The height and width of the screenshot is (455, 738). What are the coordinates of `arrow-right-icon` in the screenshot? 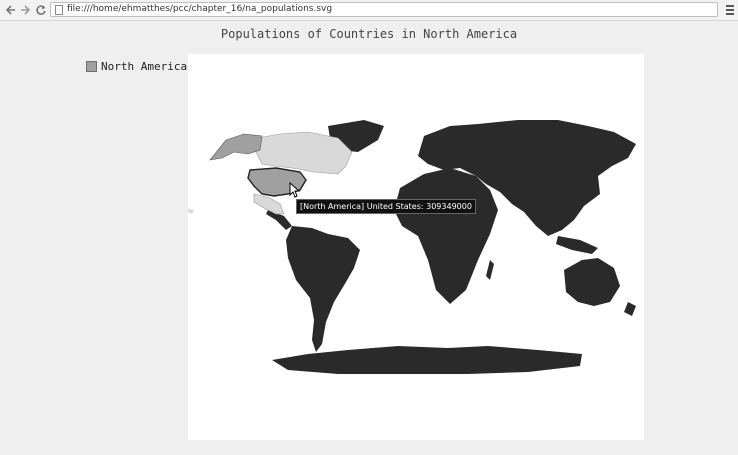 It's located at (26, 10).